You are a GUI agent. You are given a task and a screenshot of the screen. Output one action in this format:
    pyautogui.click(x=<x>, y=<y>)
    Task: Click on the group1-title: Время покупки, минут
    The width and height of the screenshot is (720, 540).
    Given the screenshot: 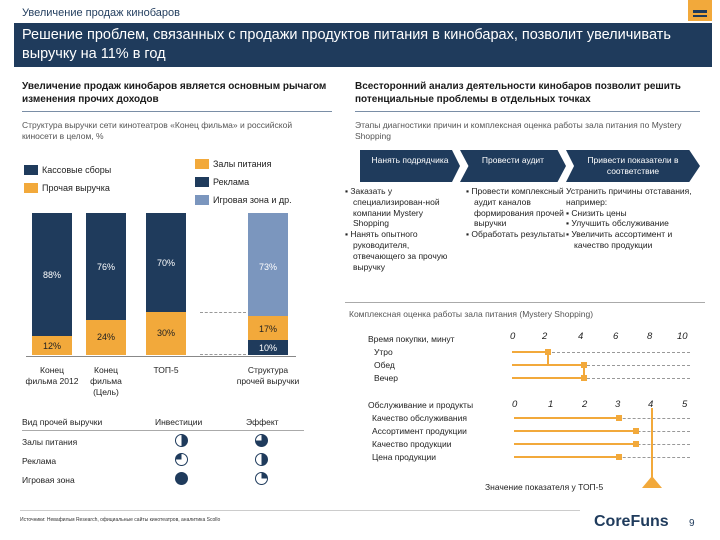 What is the action you would take?
    pyautogui.click(x=411, y=339)
    